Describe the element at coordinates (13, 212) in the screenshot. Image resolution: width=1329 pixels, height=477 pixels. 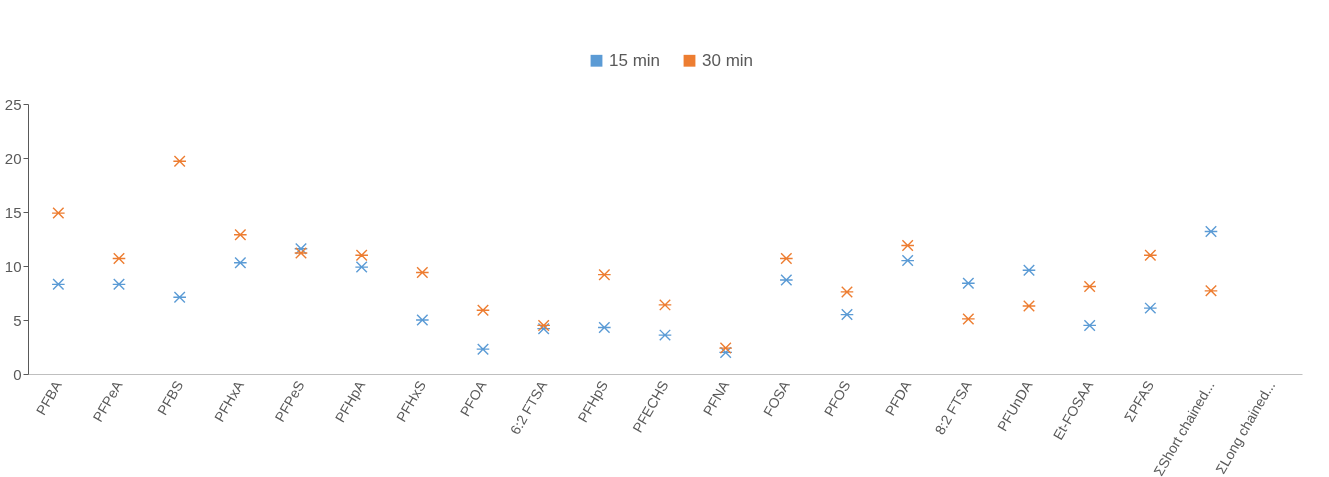
I see `y-tick-label: 15` at that location.